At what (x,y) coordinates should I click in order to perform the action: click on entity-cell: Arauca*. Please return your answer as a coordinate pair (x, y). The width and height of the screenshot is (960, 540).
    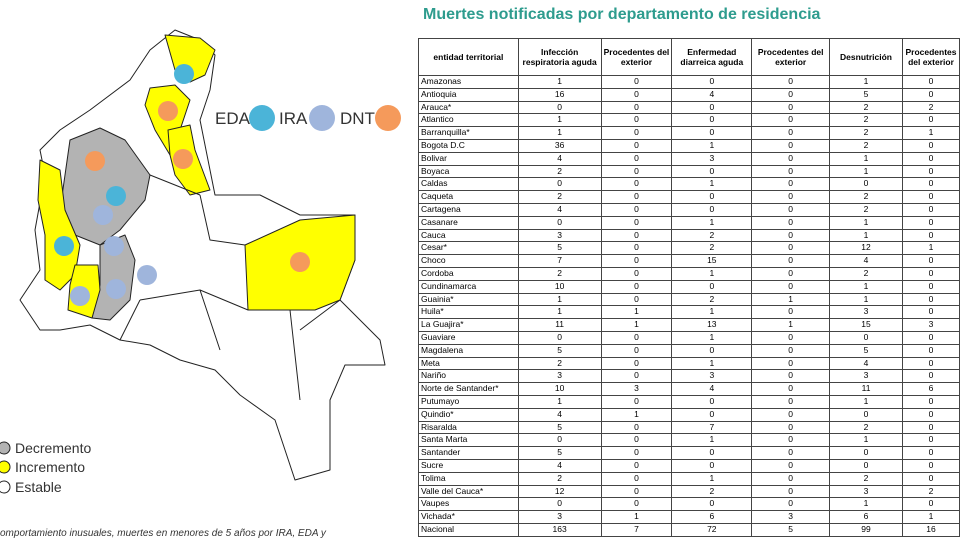
    Looking at the image, I should click on (468, 107).